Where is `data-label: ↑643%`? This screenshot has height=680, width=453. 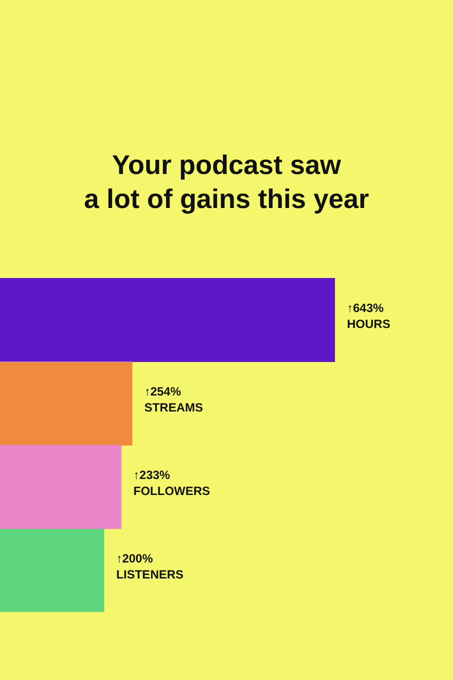
data-label: ↑643% is located at coordinates (365, 308).